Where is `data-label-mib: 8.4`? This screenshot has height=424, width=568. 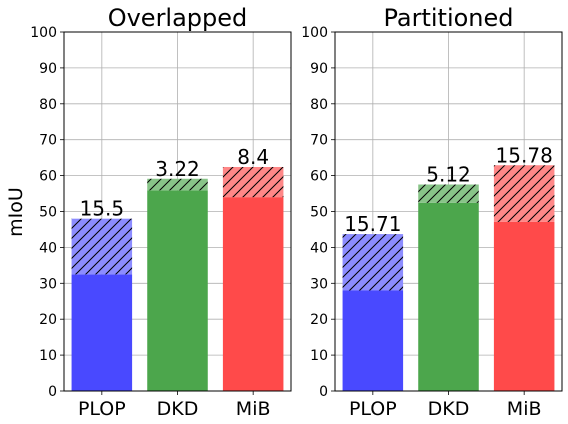 data-label-mib: 8.4 is located at coordinates (253, 157).